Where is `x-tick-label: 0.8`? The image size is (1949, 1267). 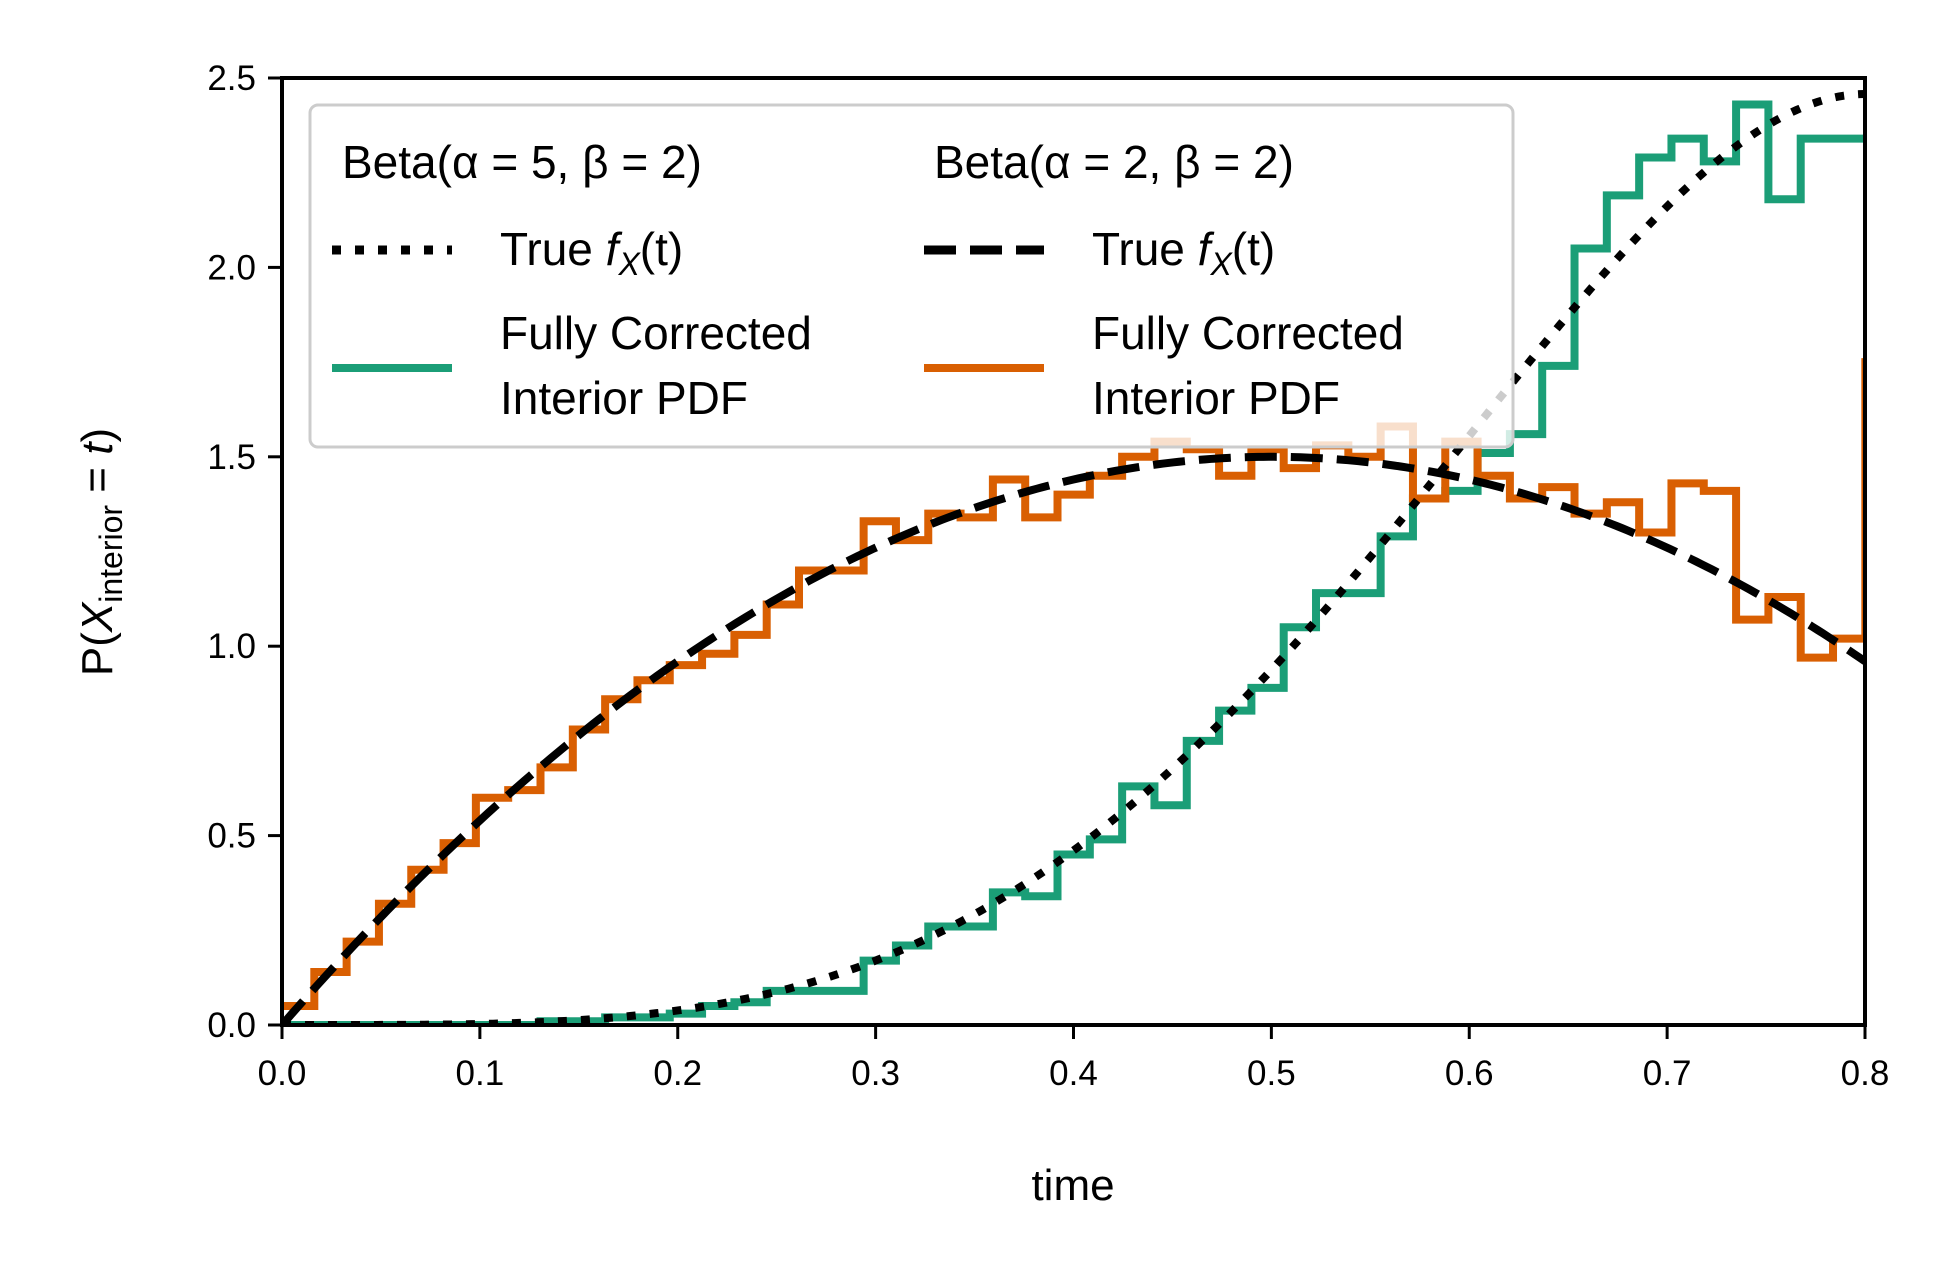
x-tick-label: 0.8 is located at coordinates (1865, 1073).